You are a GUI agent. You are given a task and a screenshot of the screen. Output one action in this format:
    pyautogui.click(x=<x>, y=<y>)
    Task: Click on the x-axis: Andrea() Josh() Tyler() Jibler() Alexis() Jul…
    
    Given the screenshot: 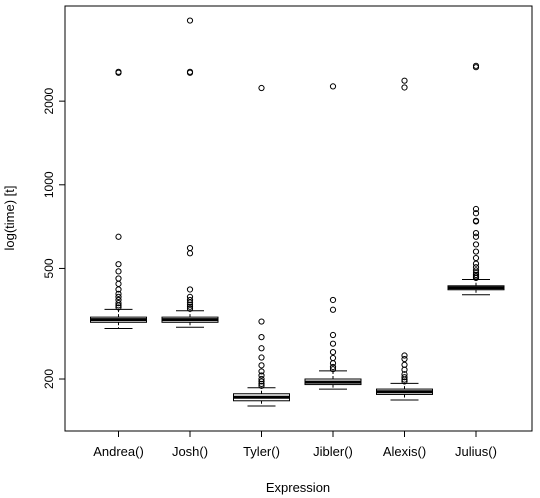 What is the action you would take?
    pyautogui.click(x=295, y=445)
    